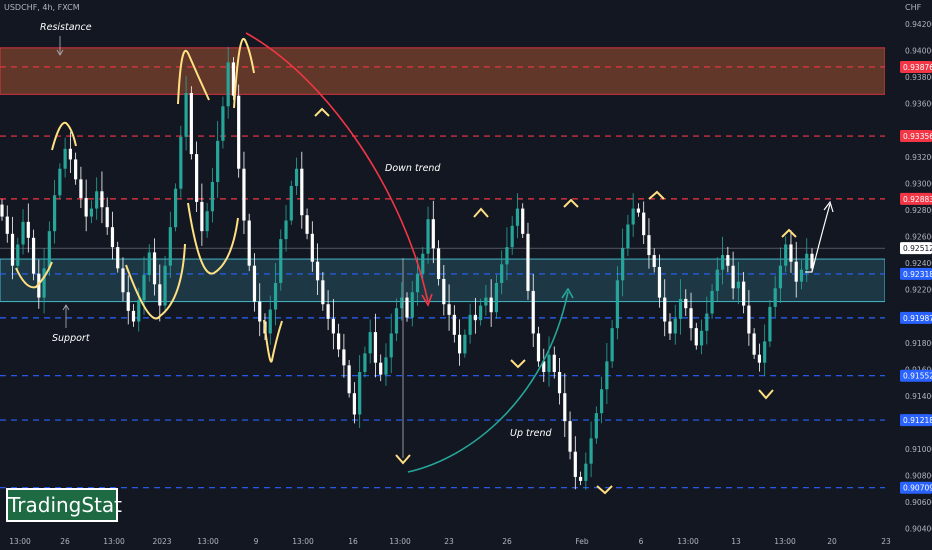 This screenshot has height=550, width=932. What do you see at coordinates (443, 71) in the screenshot?
I see `zone-resistance` at bounding box center [443, 71].